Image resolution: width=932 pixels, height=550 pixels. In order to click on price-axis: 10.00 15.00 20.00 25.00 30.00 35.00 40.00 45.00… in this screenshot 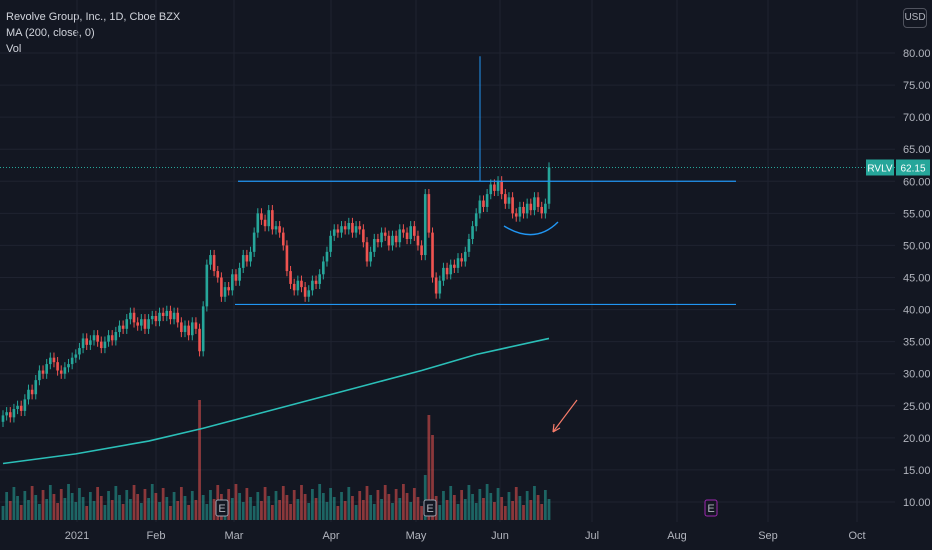, I will do `click(917, 278)`.